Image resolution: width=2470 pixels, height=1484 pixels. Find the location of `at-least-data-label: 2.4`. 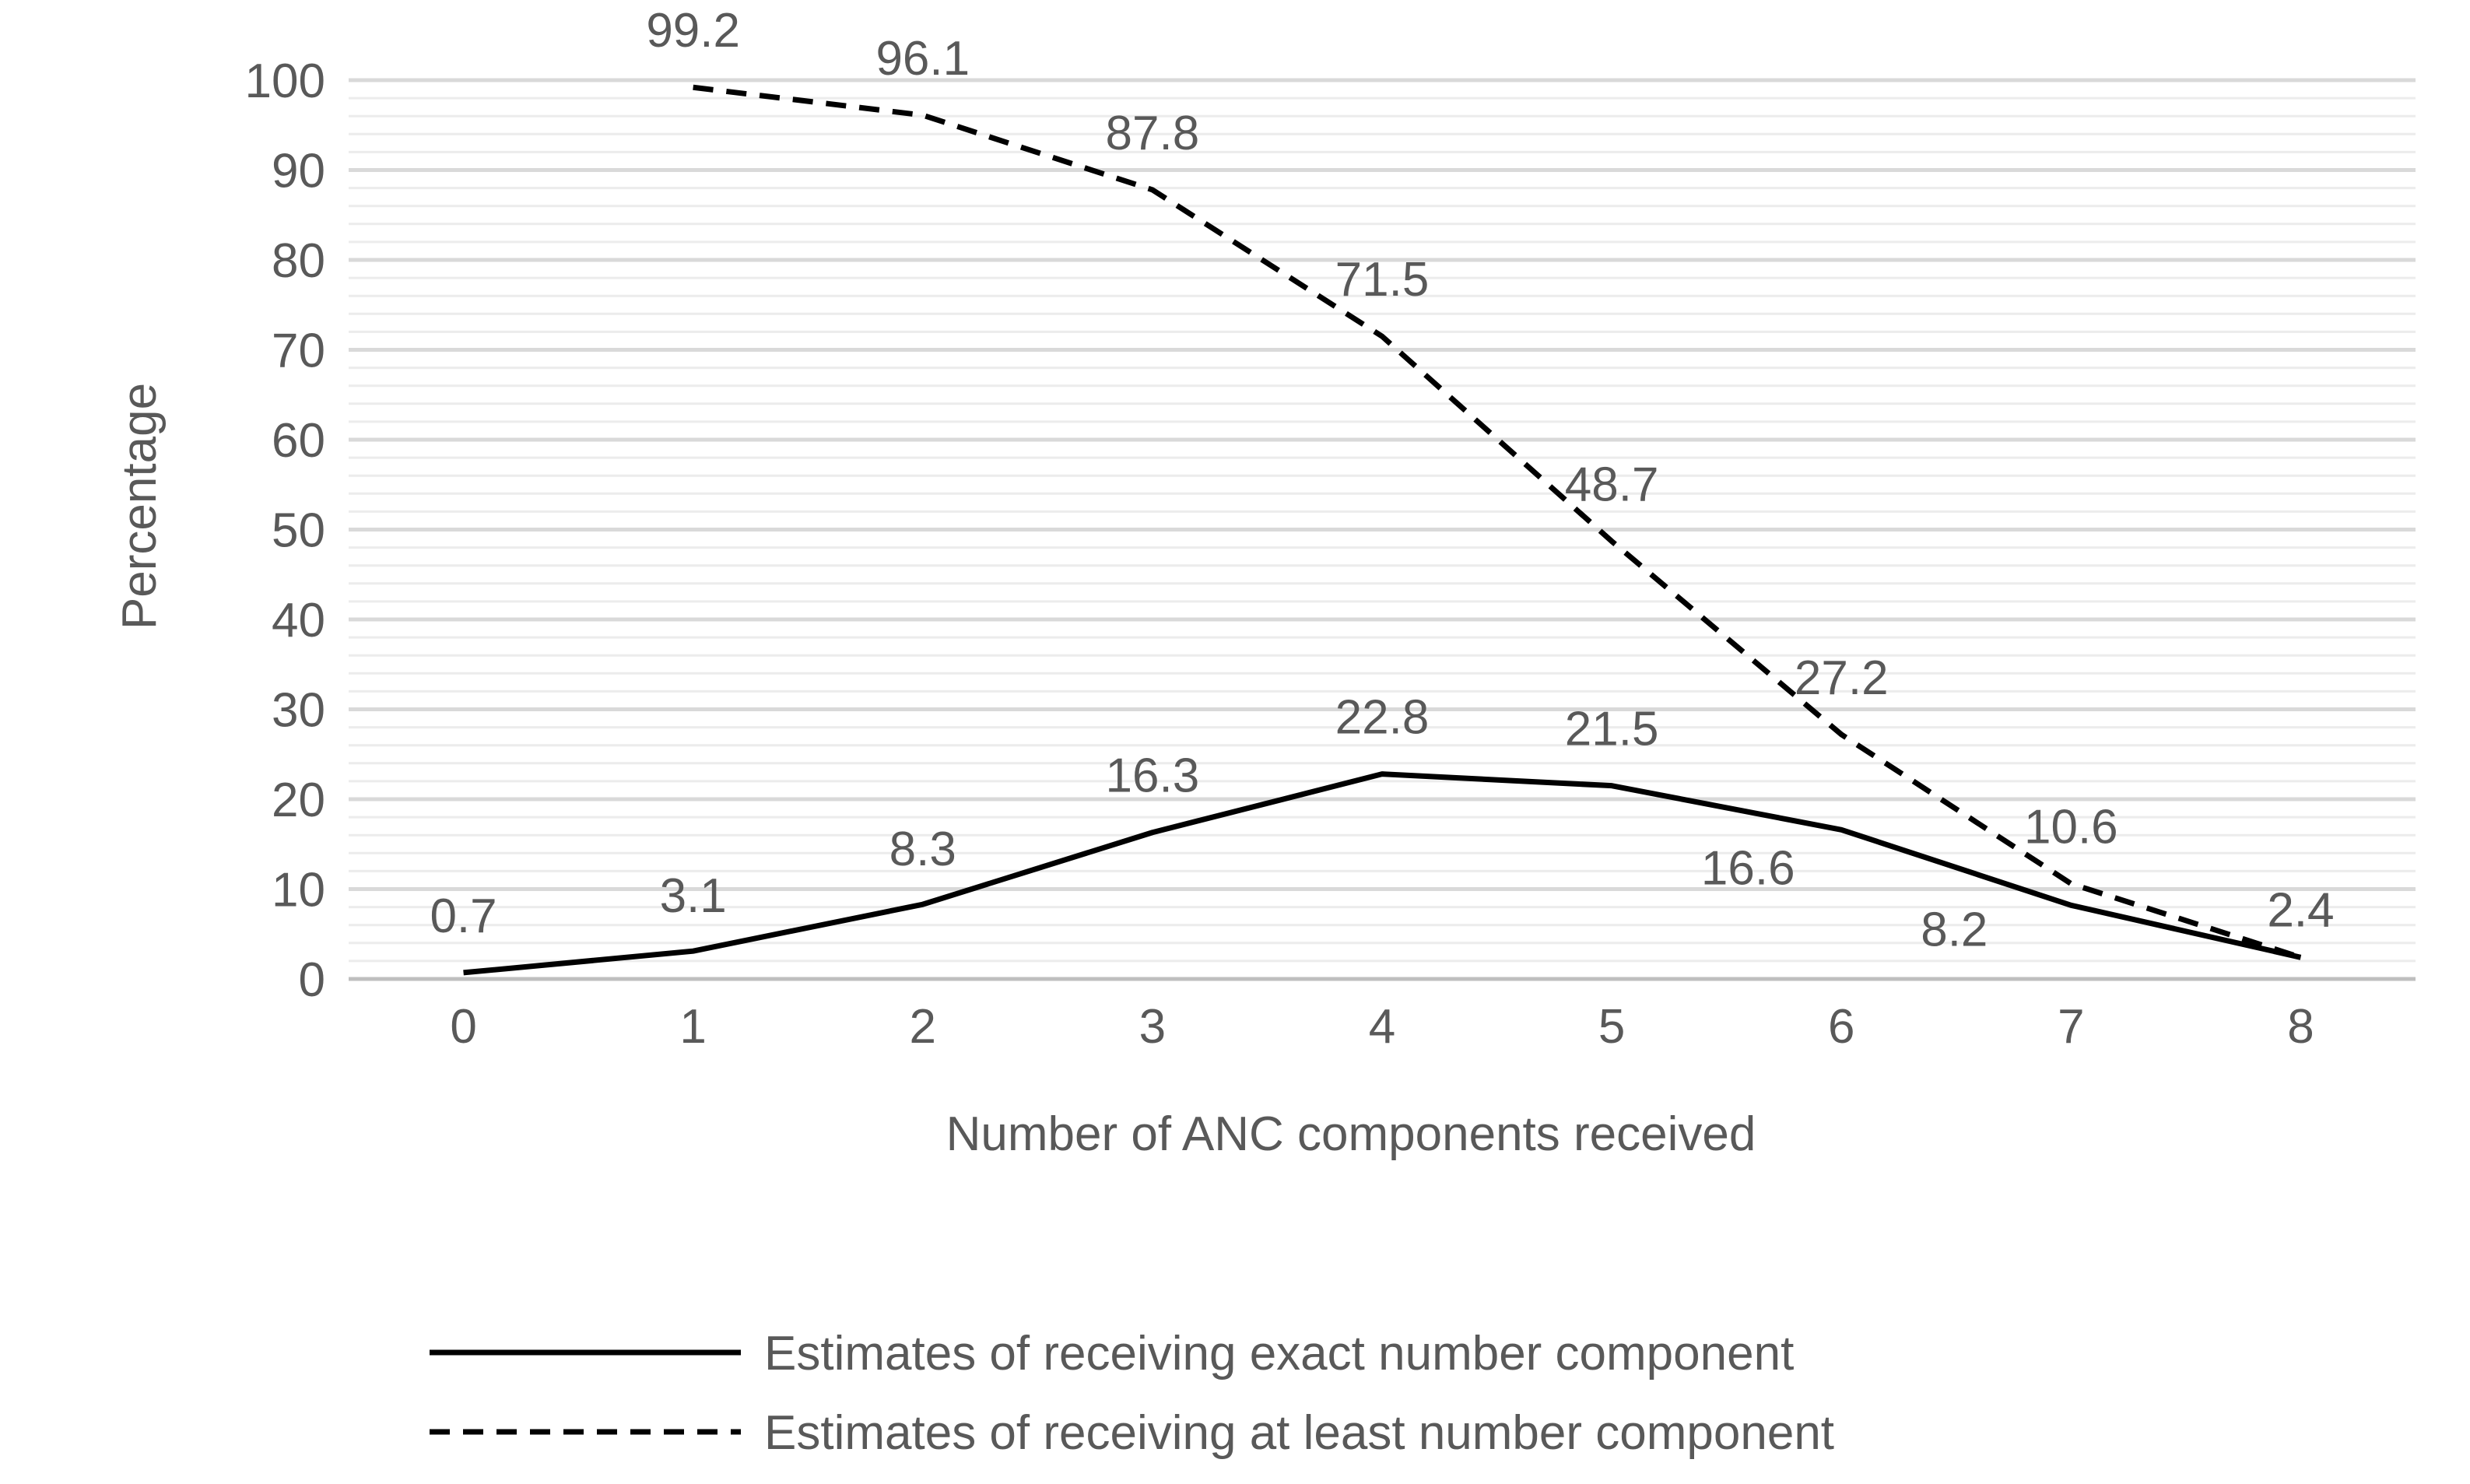

at-least-data-label: 2.4 is located at coordinates (2300, 910).